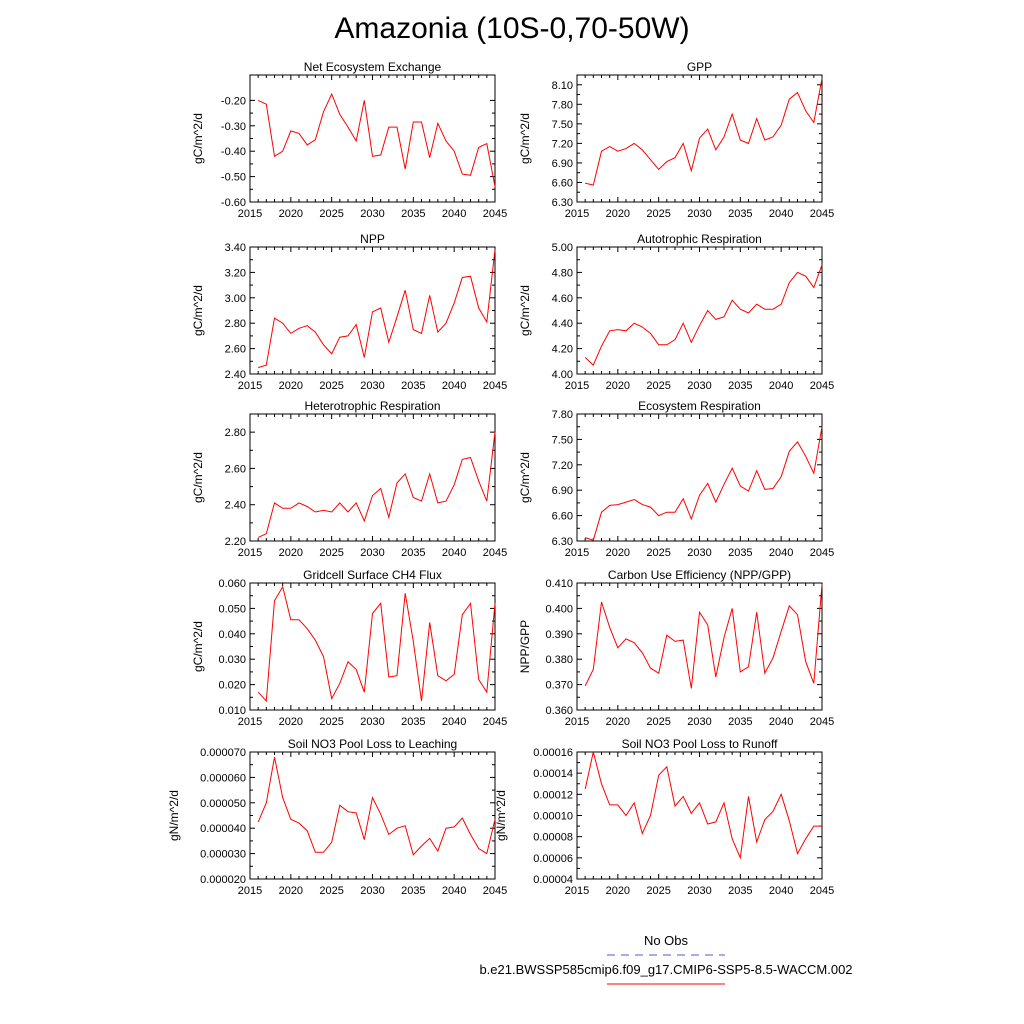 This screenshot has width=1024, height=1024. What do you see at coordinates (235, 433) in the screenshot?
I see `y-tick-label: 2.80` at bounding box center [235, 433].